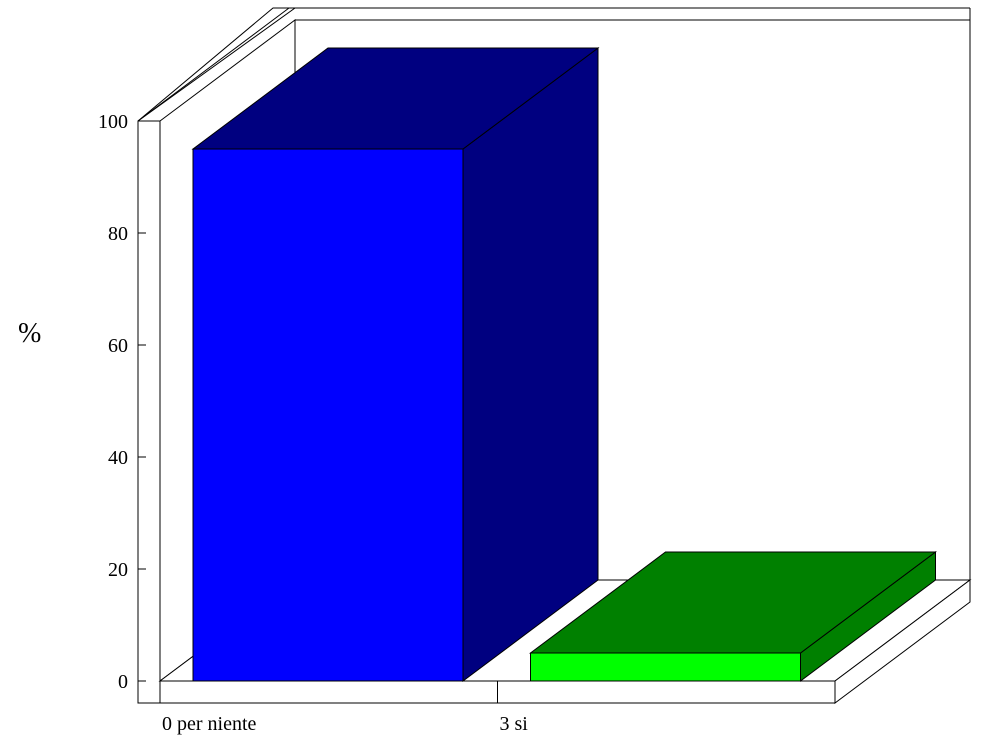 The width and height of the screenshot is (985, 739). Describe the element at coordinates (29, 333) in the screenshot. I see `y-axis-label: %` at that location.